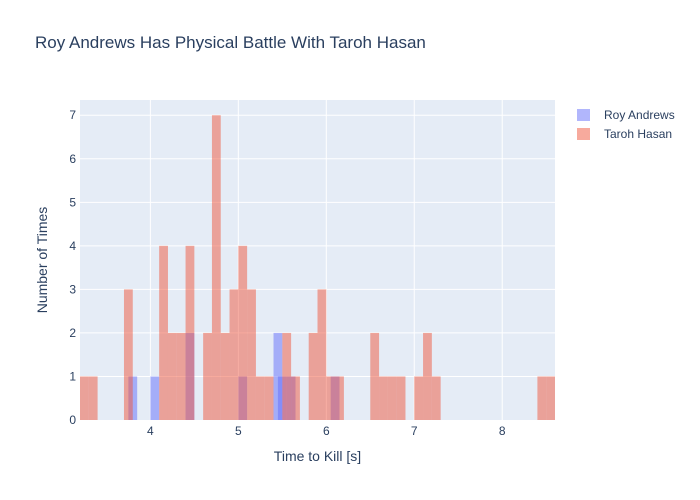 The width and height of the screenshot is (700, 500). I want to click on y-tick-label: 5, so click(72, 202).